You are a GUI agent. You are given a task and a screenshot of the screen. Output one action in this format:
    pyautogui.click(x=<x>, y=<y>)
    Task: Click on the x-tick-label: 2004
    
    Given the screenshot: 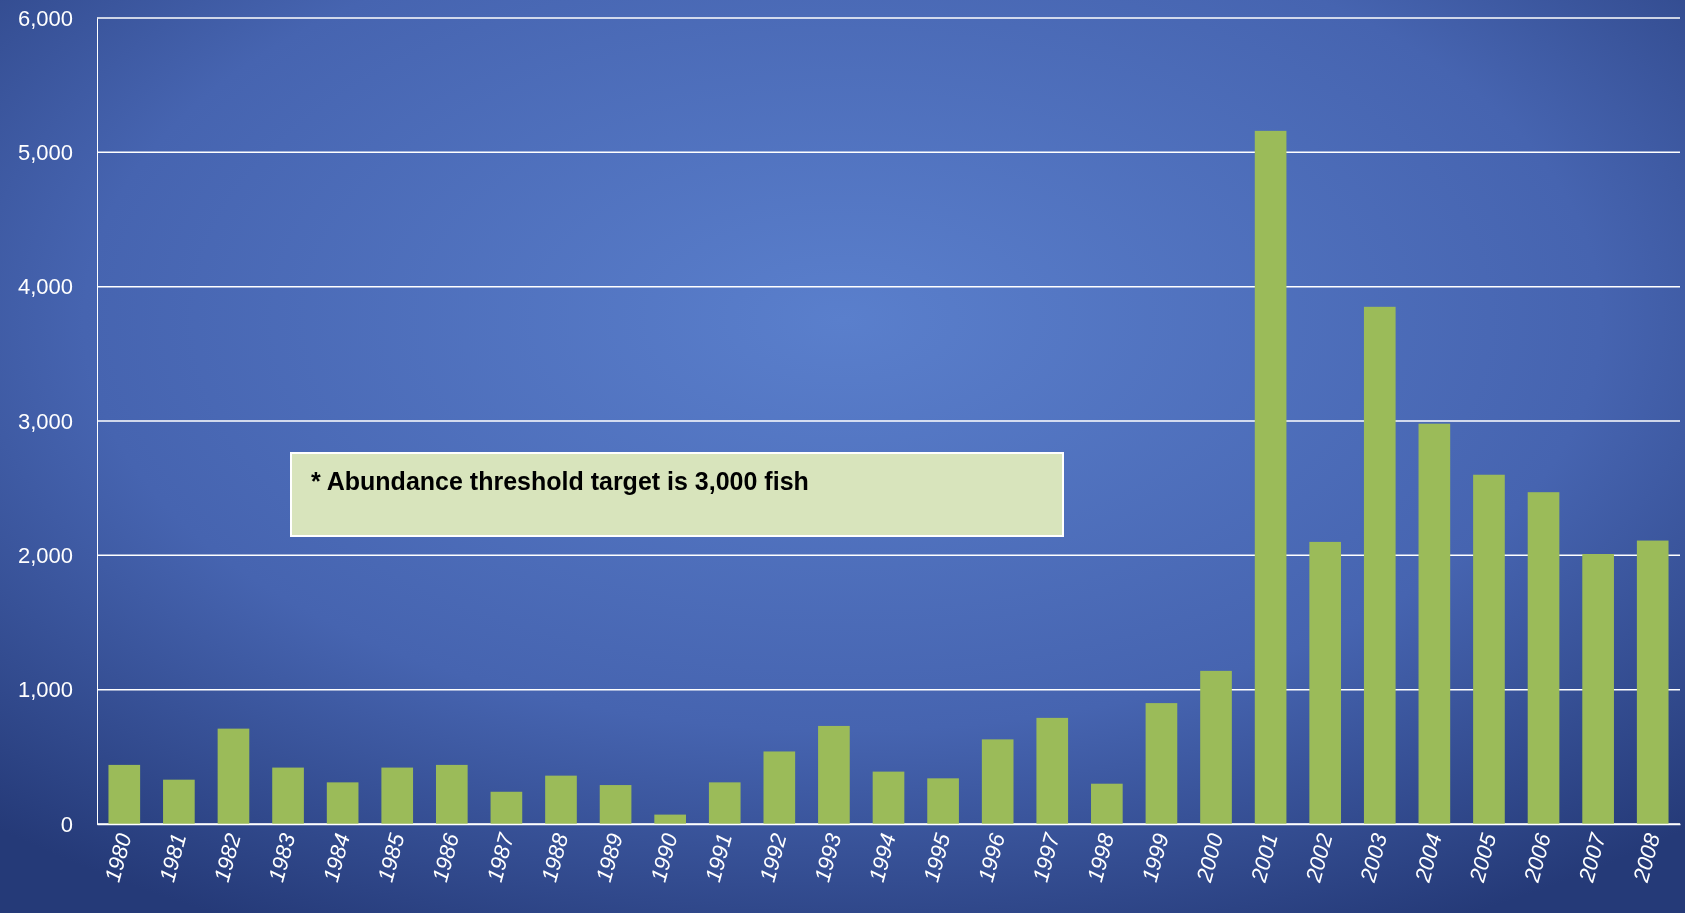 What is the action you would take?
    pyautogui.click(x=1428, y=858)
    